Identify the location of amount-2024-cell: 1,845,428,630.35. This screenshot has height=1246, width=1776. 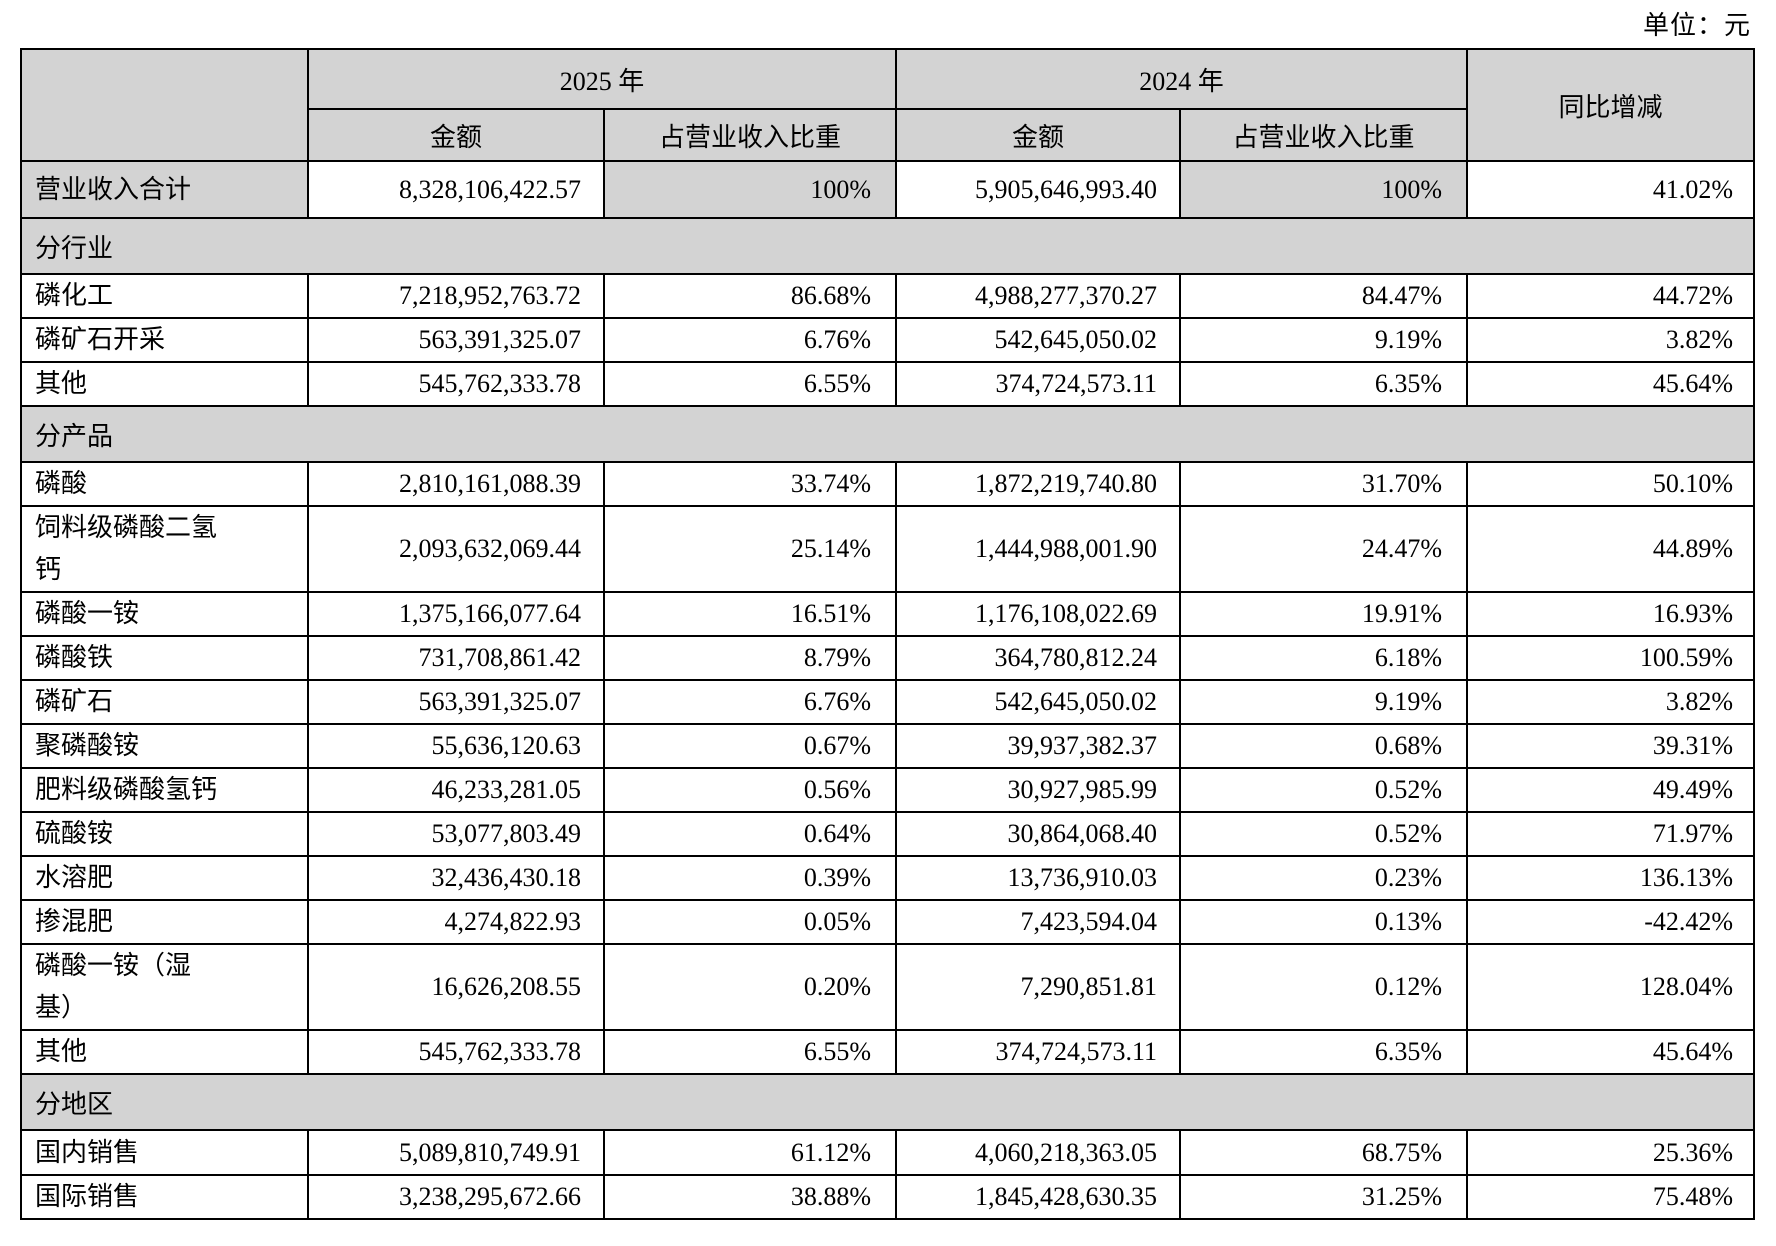
(1038, 1197).